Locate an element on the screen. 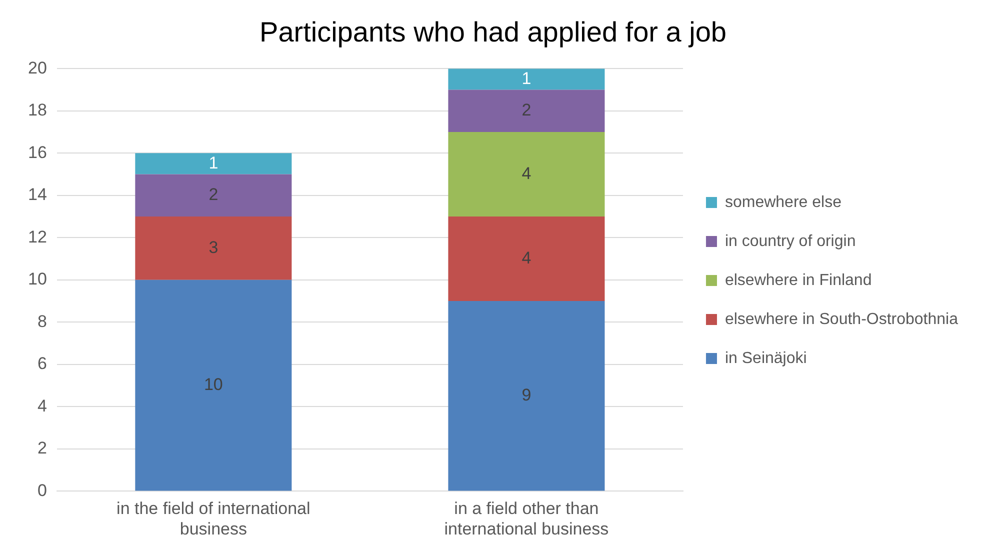  chart-title: Participants who had applied for a job is located at coordinates (493, 32).